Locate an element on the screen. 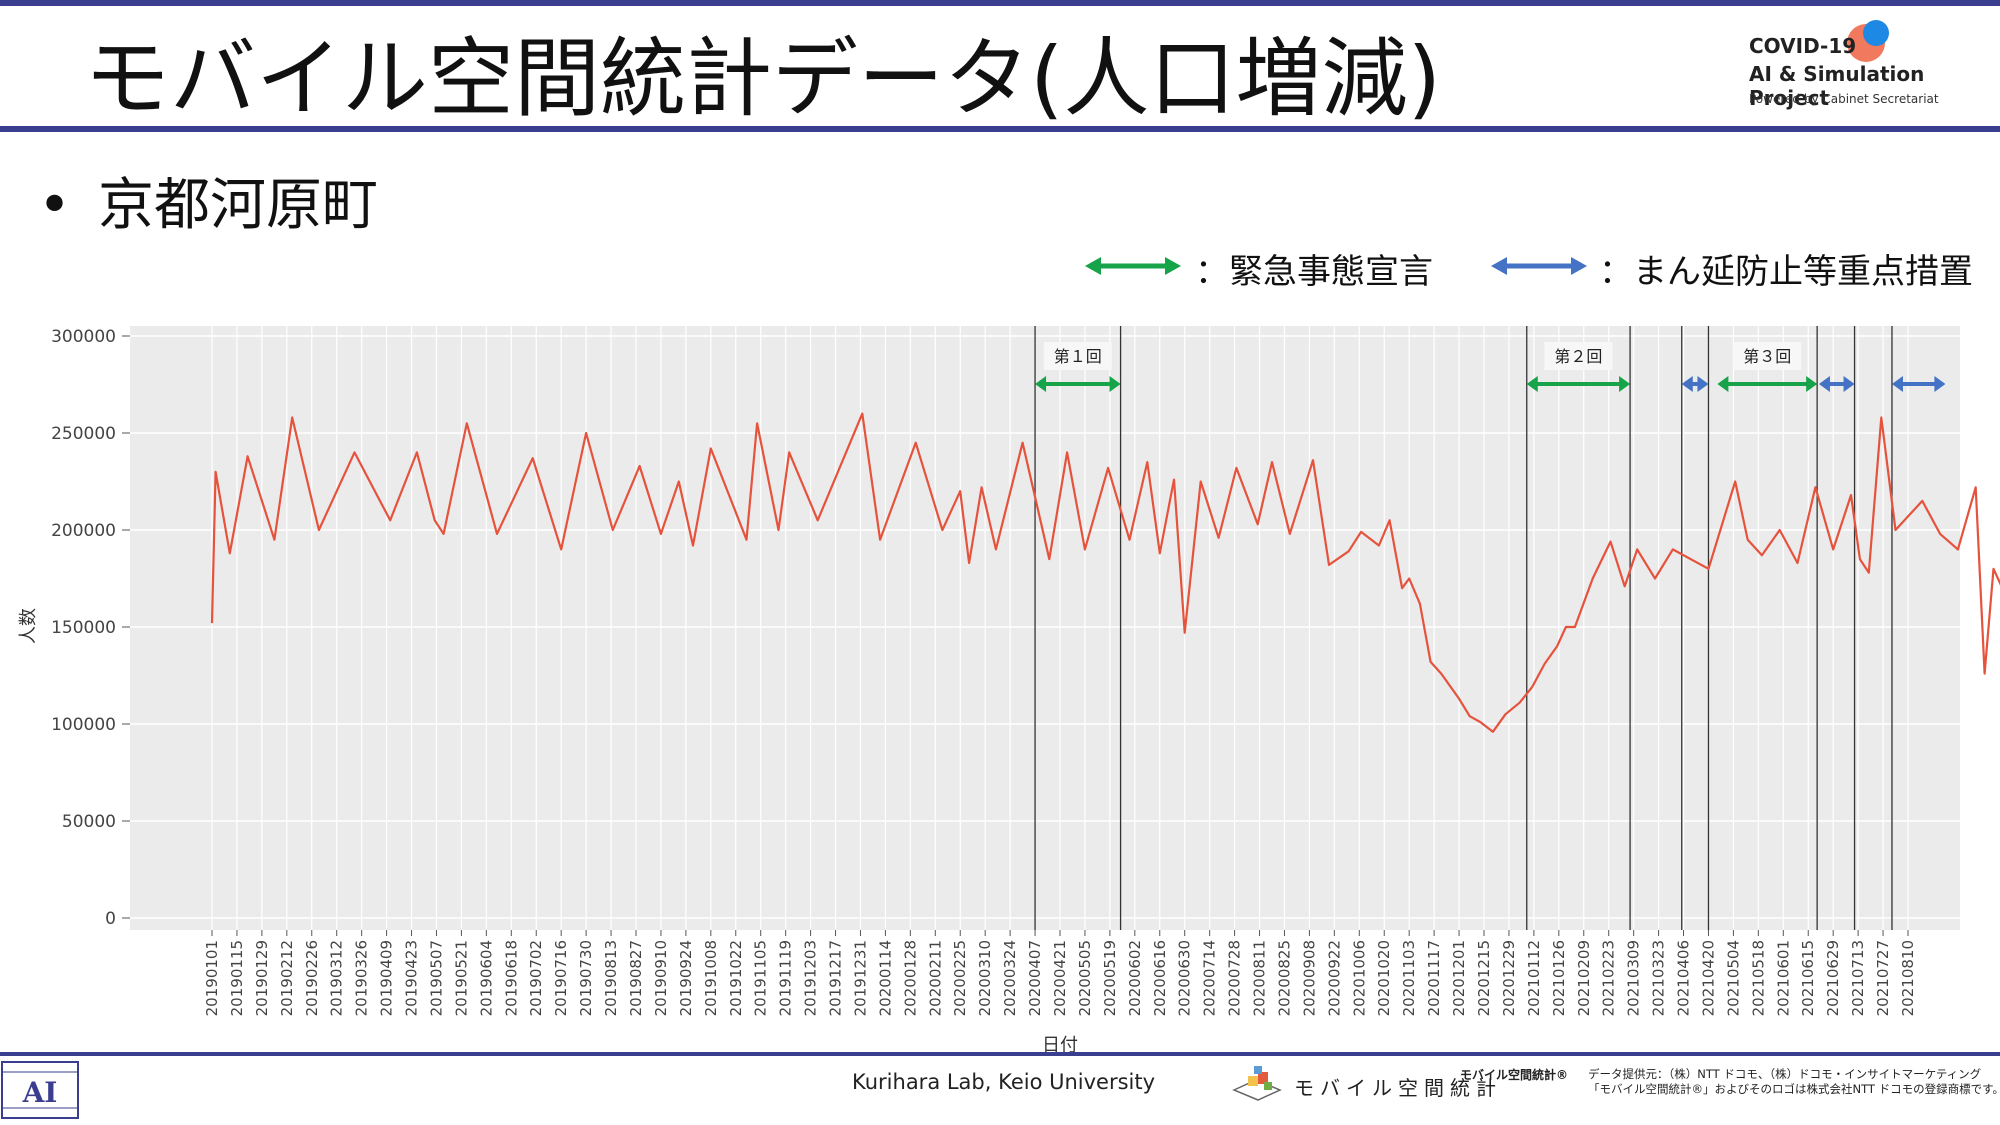  y-tick-label: 250000 is located at coordinates (83, 434).